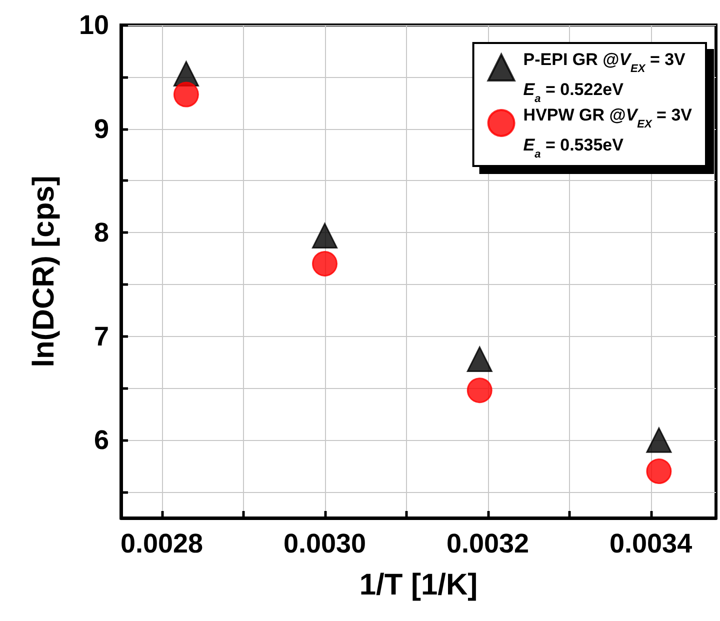 Image resolution: width=720 pixels, height=621 pixels. Describe the element at coordinates (93, 25) in the screenshot. I see `y-tick-label: 10` at that location.